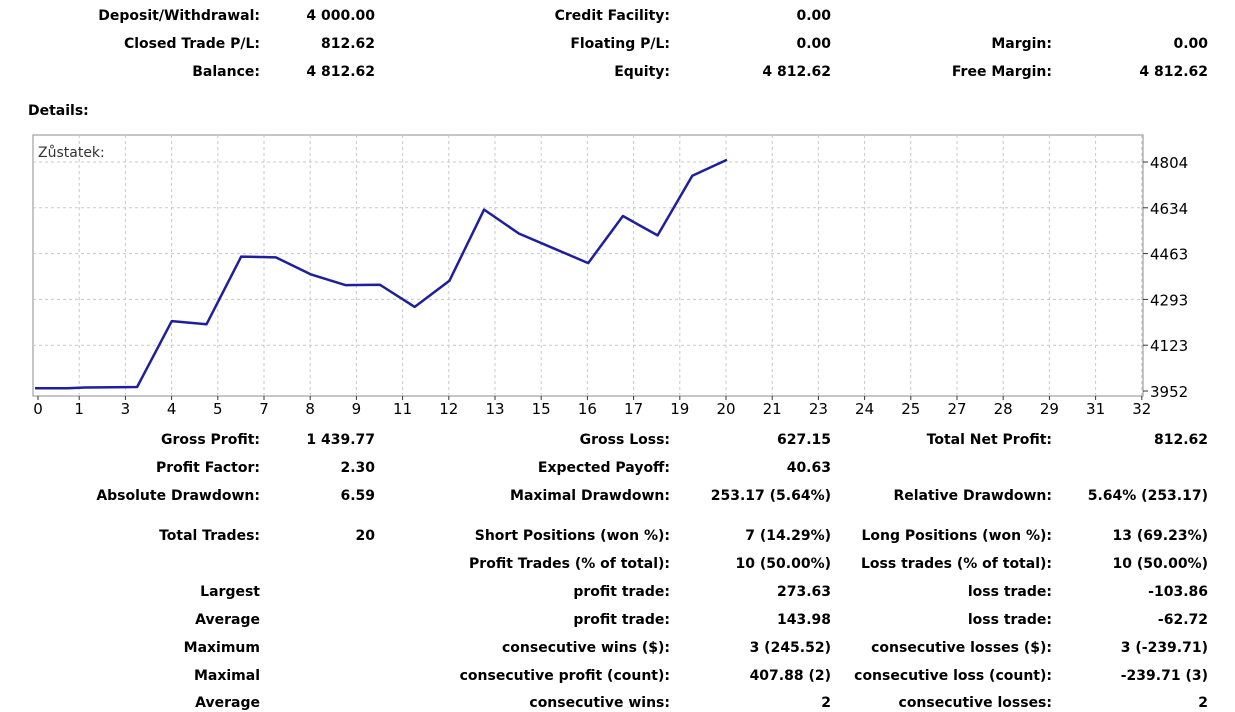 Image resolution: width=1235 pixels, height=712 pixels. What do you see at coordinates (603, 468) in the screenshot?
I see `expected-payoff-label: Expected Payoff:` at bounding box center [603, 468].